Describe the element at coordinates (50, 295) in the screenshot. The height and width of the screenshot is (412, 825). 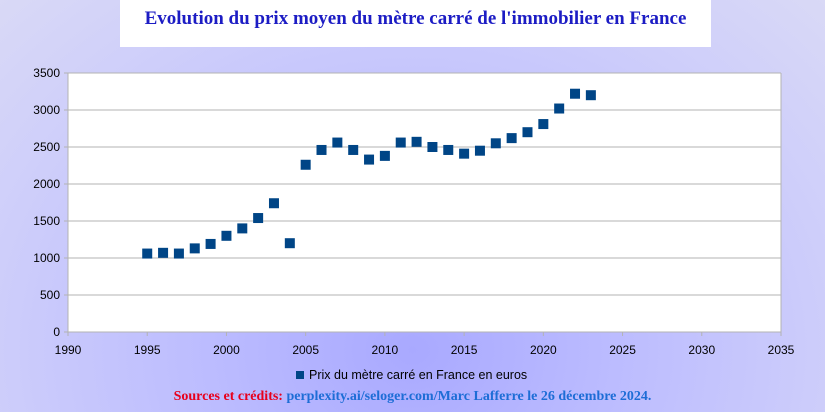
I see `y-tick-label: 500` at that location.